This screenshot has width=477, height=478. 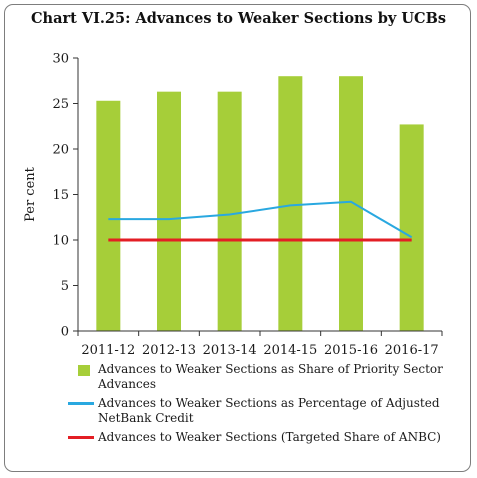 I want to click on y-tick-label: 0, so click(x=65, y=332).